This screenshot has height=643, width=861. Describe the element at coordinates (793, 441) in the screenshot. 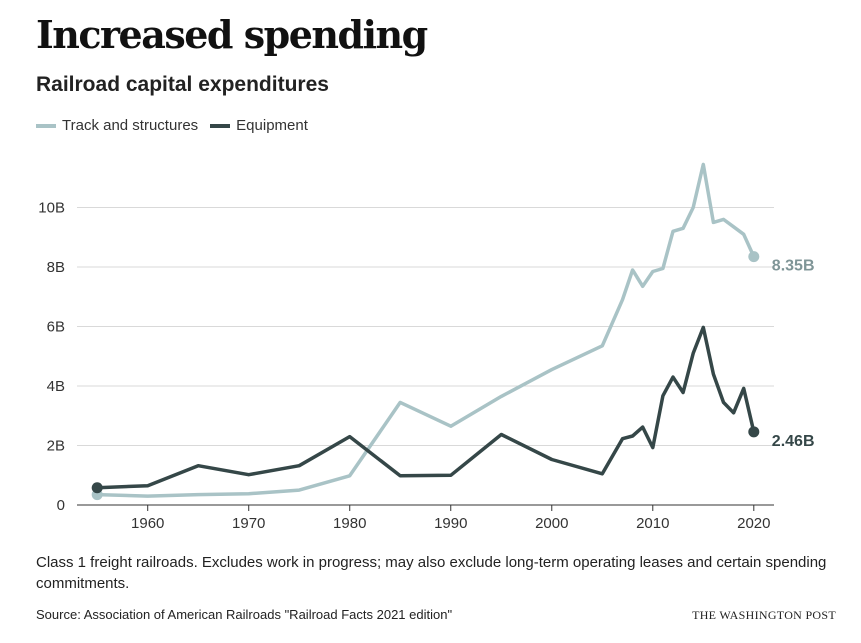

I see `end-value-label-equipment: 2.46B` at that location.